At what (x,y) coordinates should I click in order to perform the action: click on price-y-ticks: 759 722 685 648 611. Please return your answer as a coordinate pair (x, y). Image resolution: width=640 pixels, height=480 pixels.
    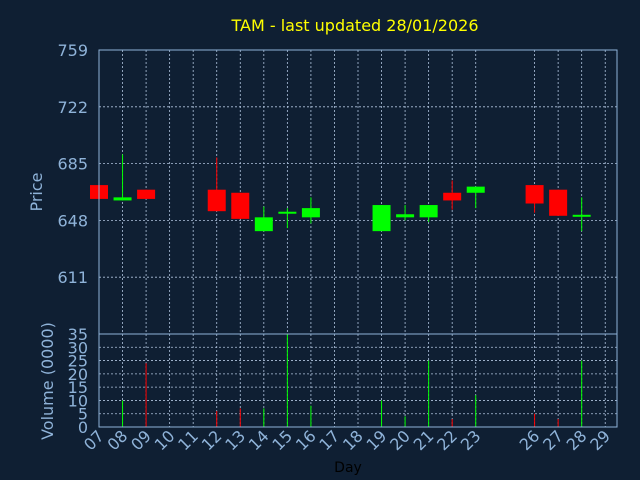
    Looking at the image, I should click on (72, 164).